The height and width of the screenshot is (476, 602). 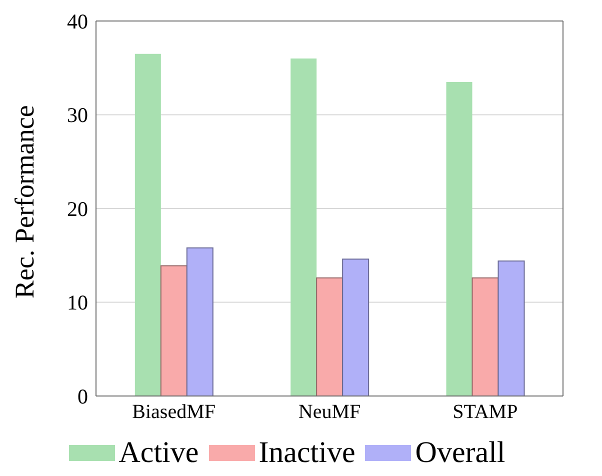 What do you see at coordinates (485, 412) in the screenshot?
I see `x-tick-label: STAMP` at bounding box center [485, 412].